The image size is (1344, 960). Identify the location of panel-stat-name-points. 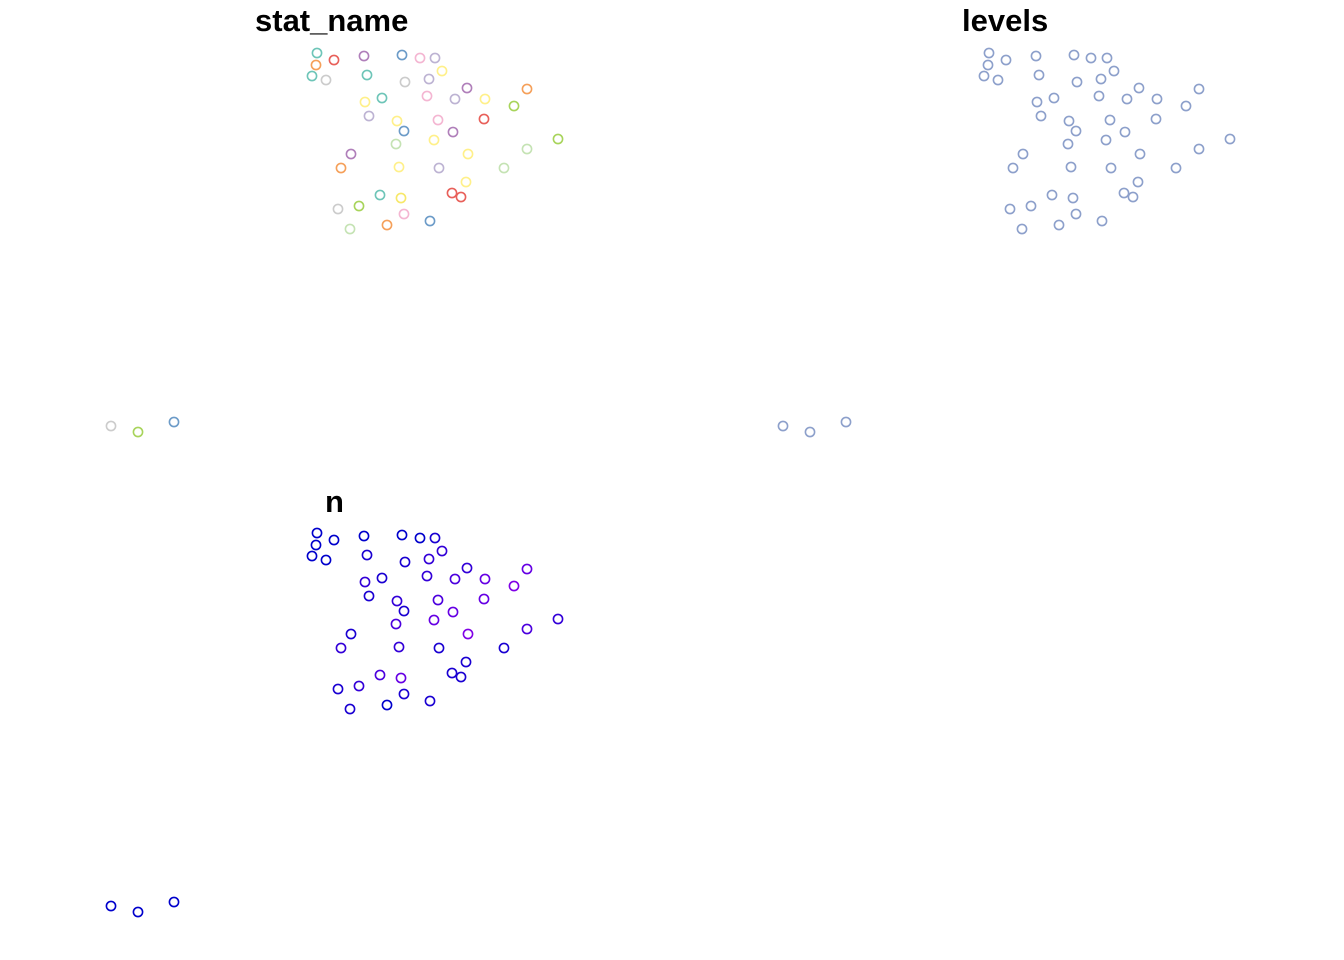
(334, 242).